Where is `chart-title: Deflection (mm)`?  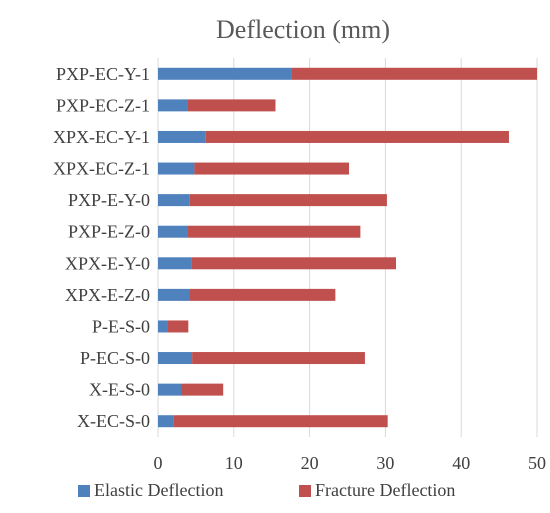 chart-title: Deflection (mm) is located at coordinates (303, 29).